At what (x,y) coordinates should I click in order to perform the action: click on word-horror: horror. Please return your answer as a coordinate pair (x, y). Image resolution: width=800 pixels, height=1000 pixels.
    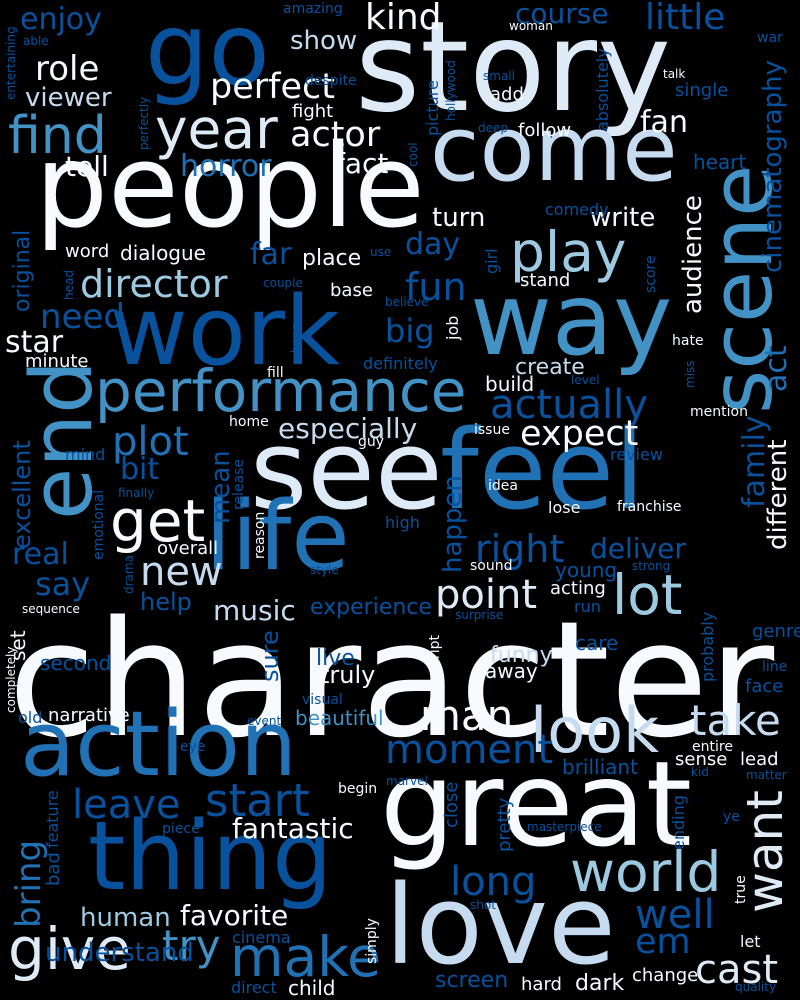
    Looking at the image, I should click on (226, 166).